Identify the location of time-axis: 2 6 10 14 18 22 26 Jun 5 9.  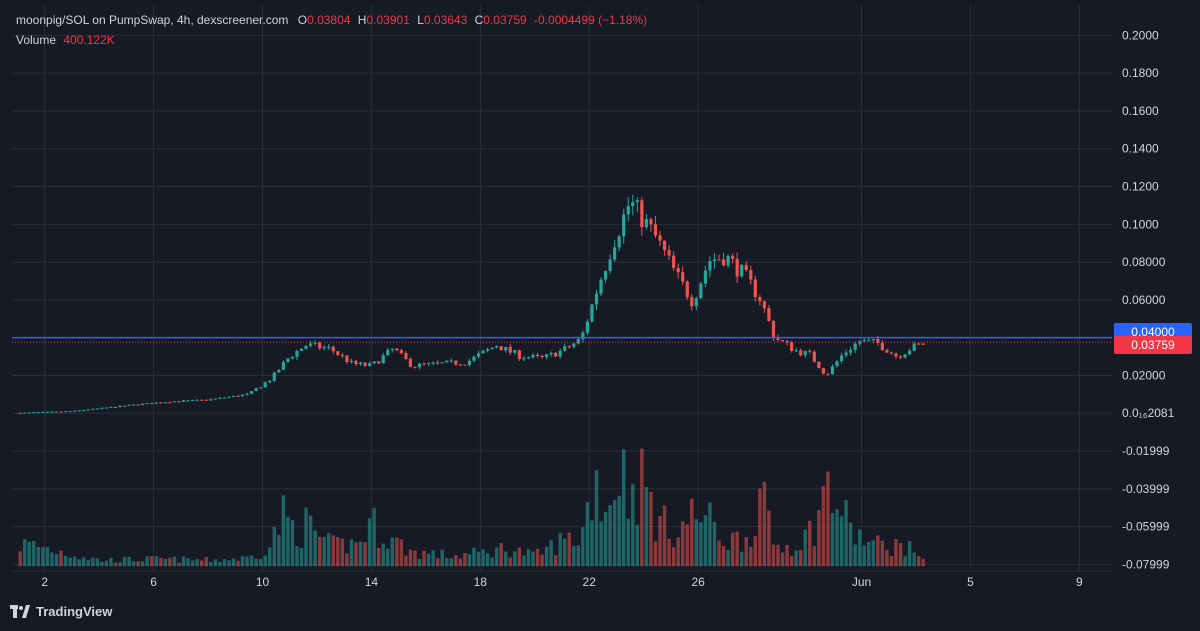
(562, 582).